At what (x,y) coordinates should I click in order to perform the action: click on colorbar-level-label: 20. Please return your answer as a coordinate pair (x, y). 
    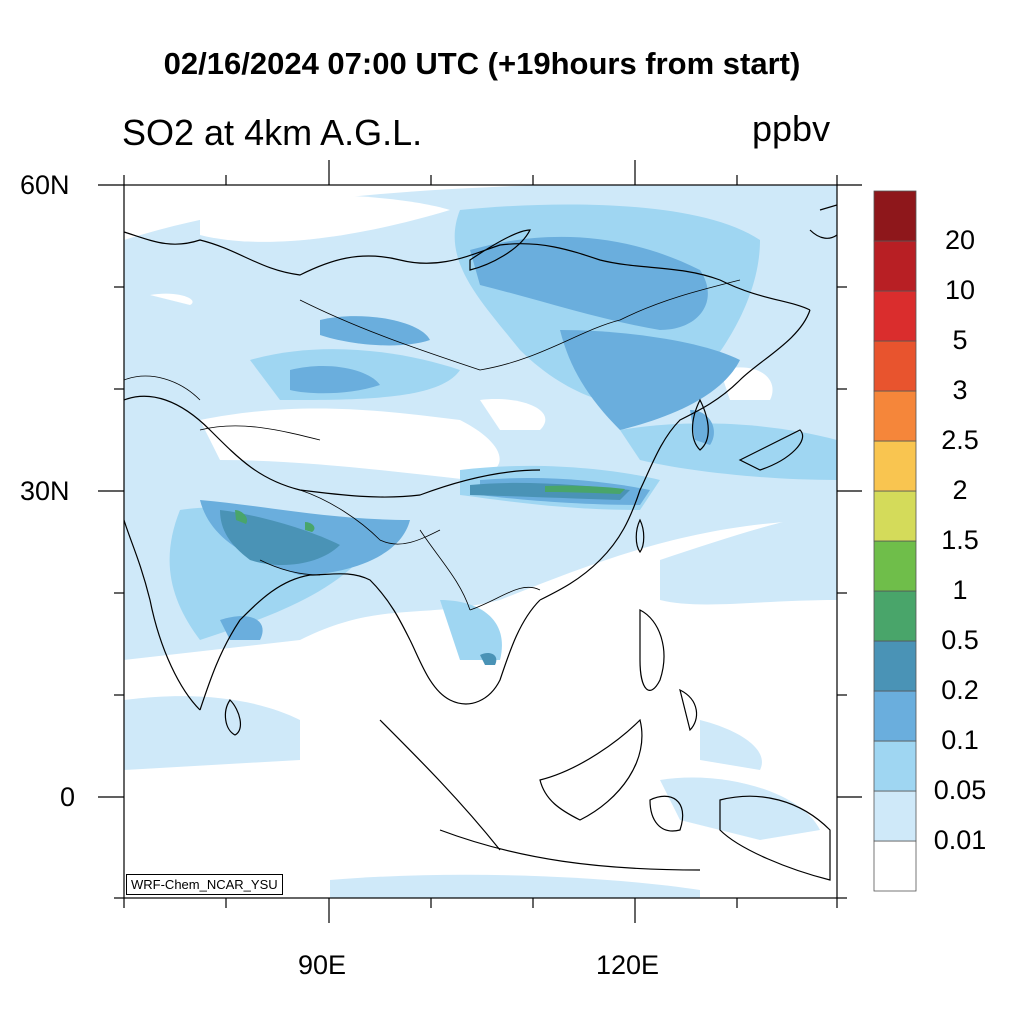
    Looking at the image, I should click on (960, 240).